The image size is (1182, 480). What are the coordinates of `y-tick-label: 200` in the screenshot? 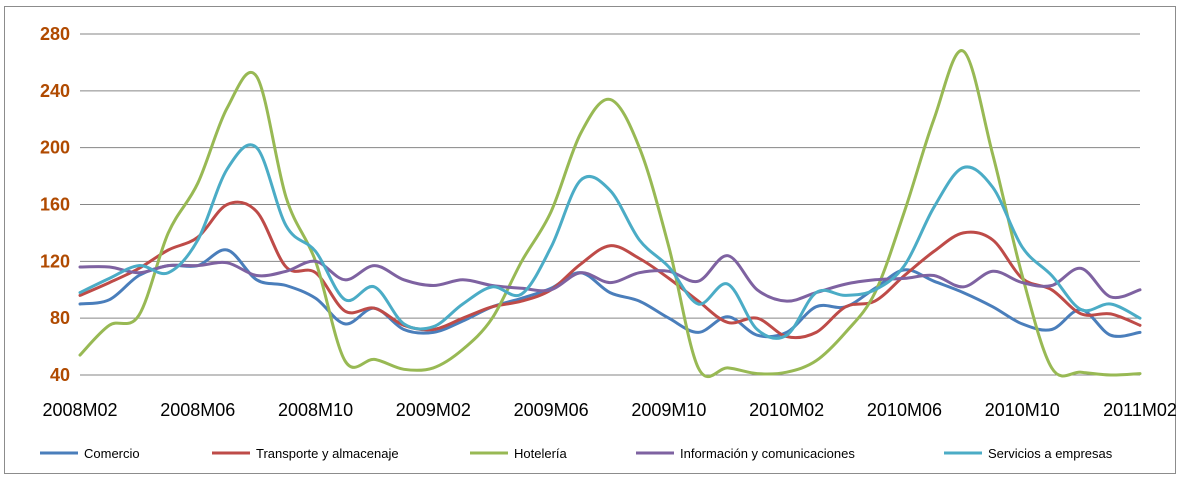 It's located at (55, 148).